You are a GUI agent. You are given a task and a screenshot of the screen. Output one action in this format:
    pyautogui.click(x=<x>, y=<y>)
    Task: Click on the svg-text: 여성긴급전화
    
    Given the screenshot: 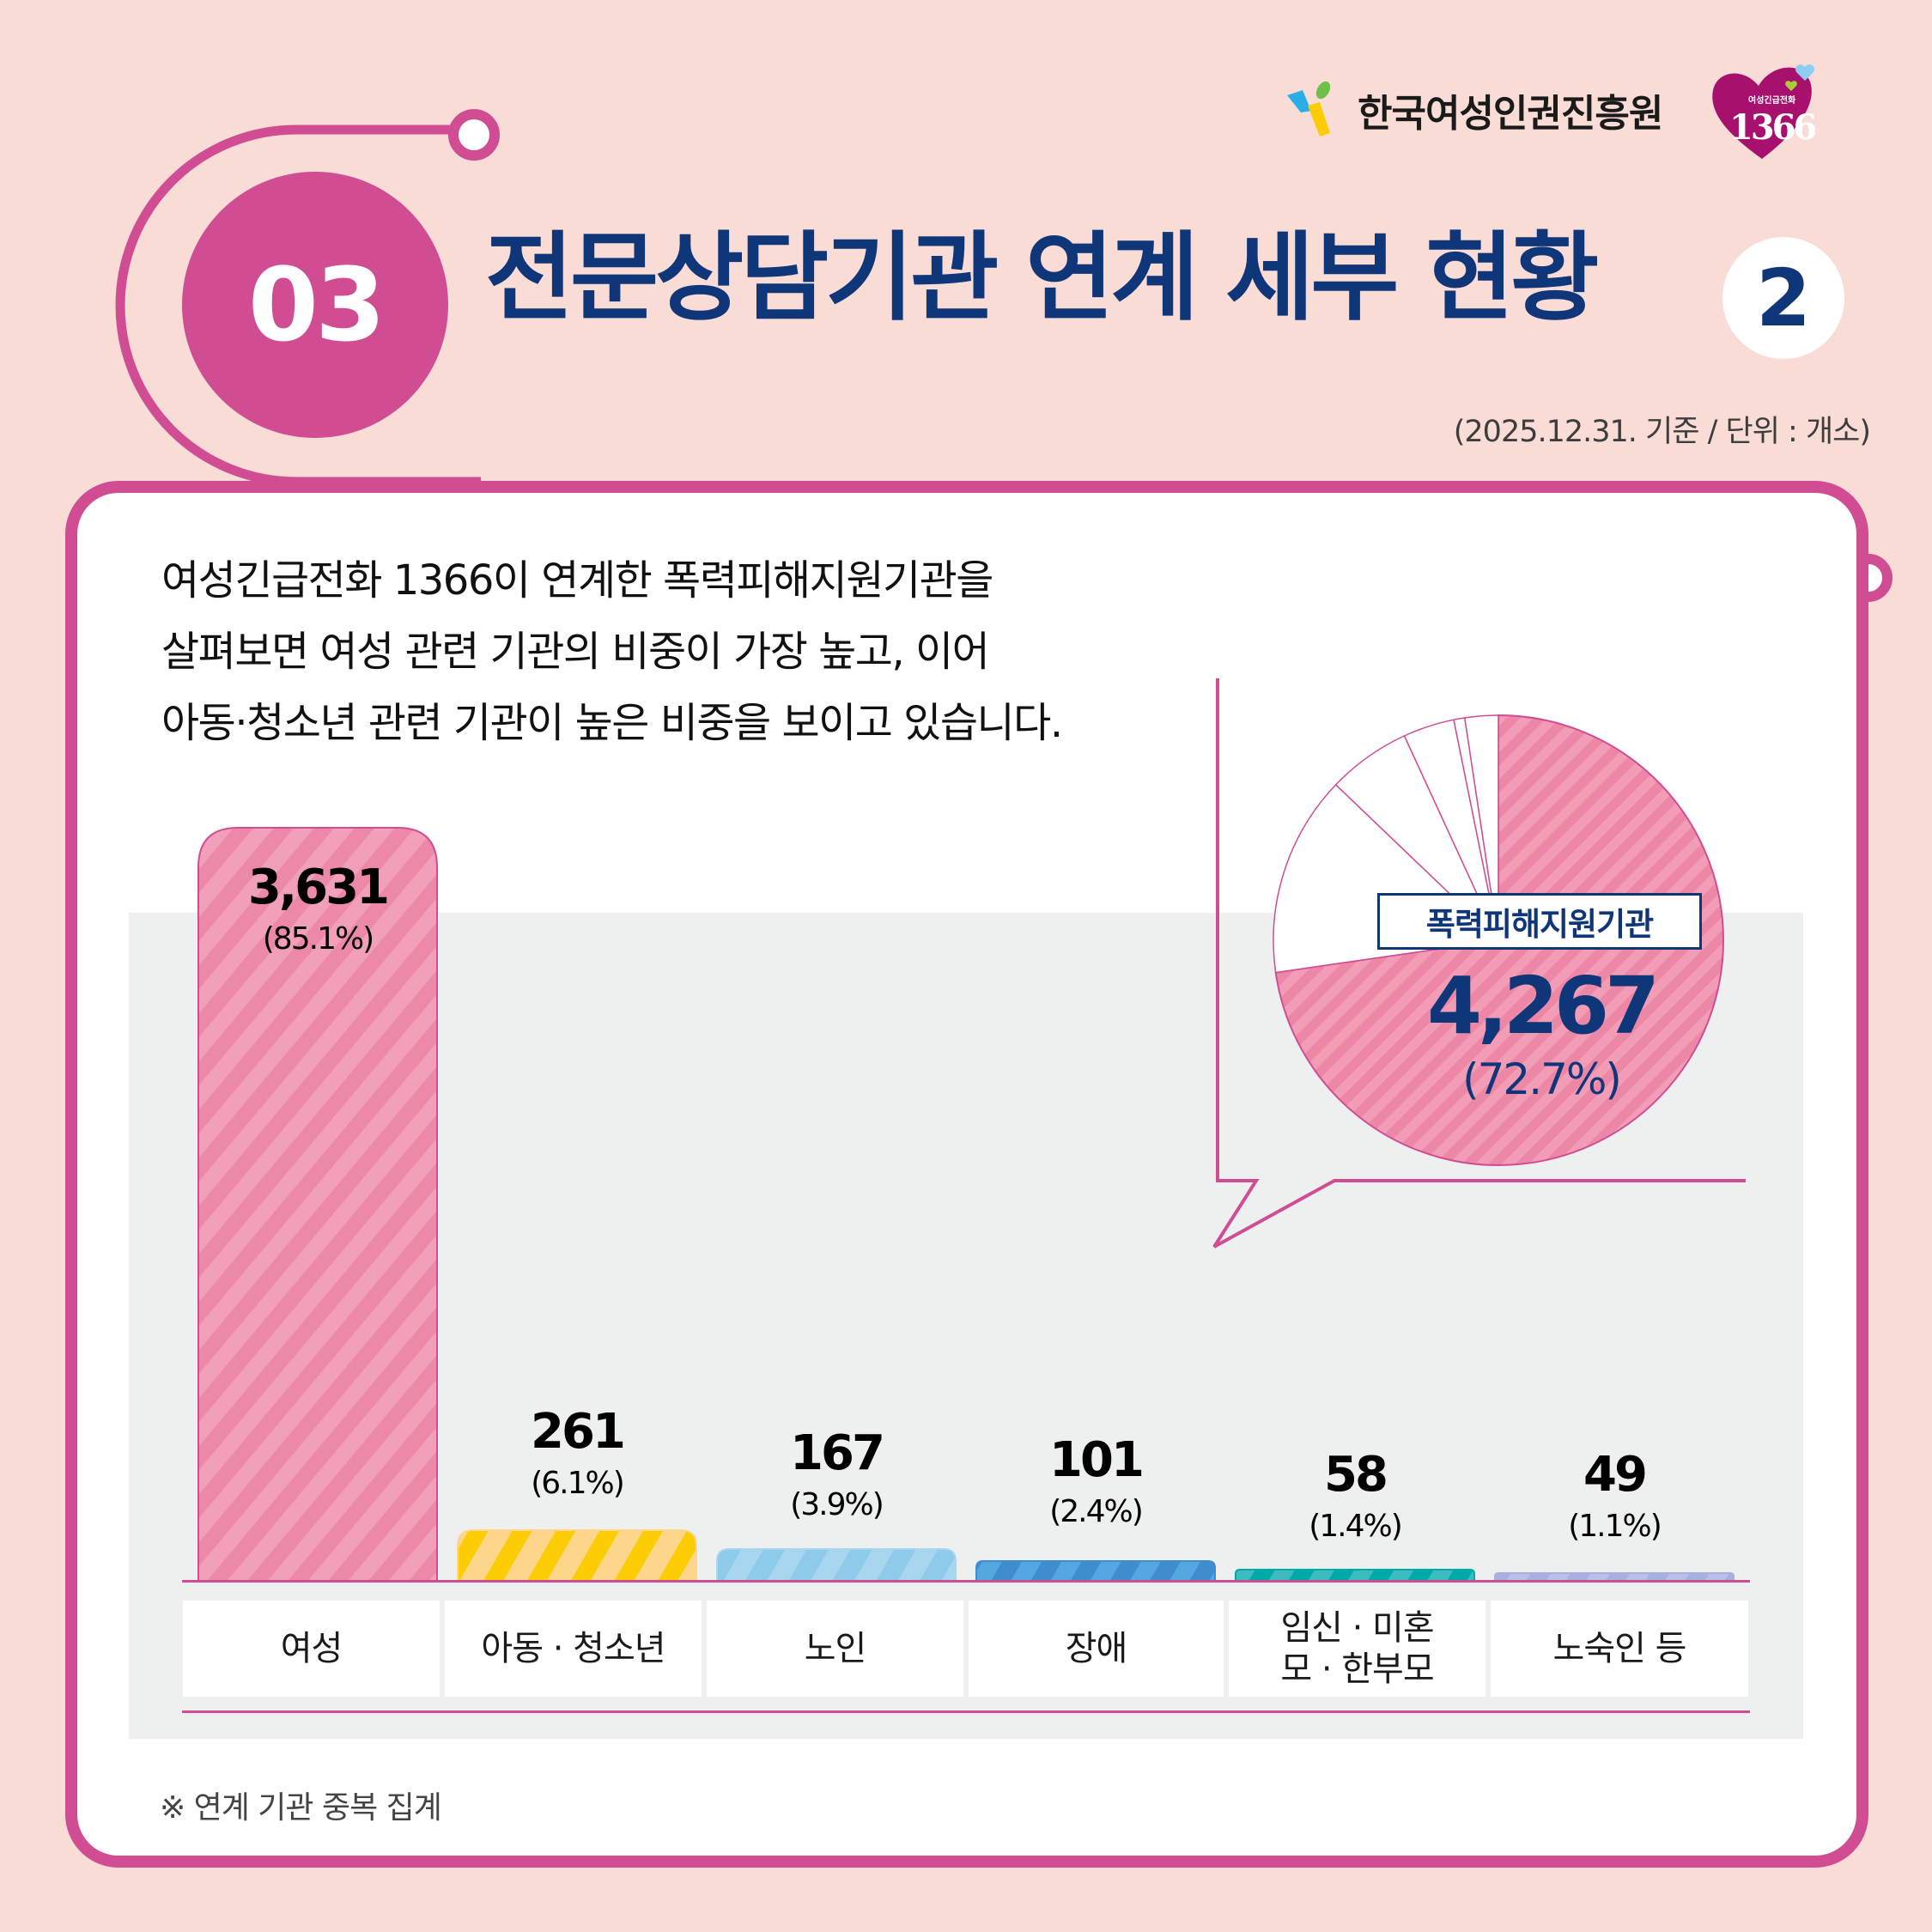 What is the action you would take?
    pyautogui.click(x=1772, y=100)
    